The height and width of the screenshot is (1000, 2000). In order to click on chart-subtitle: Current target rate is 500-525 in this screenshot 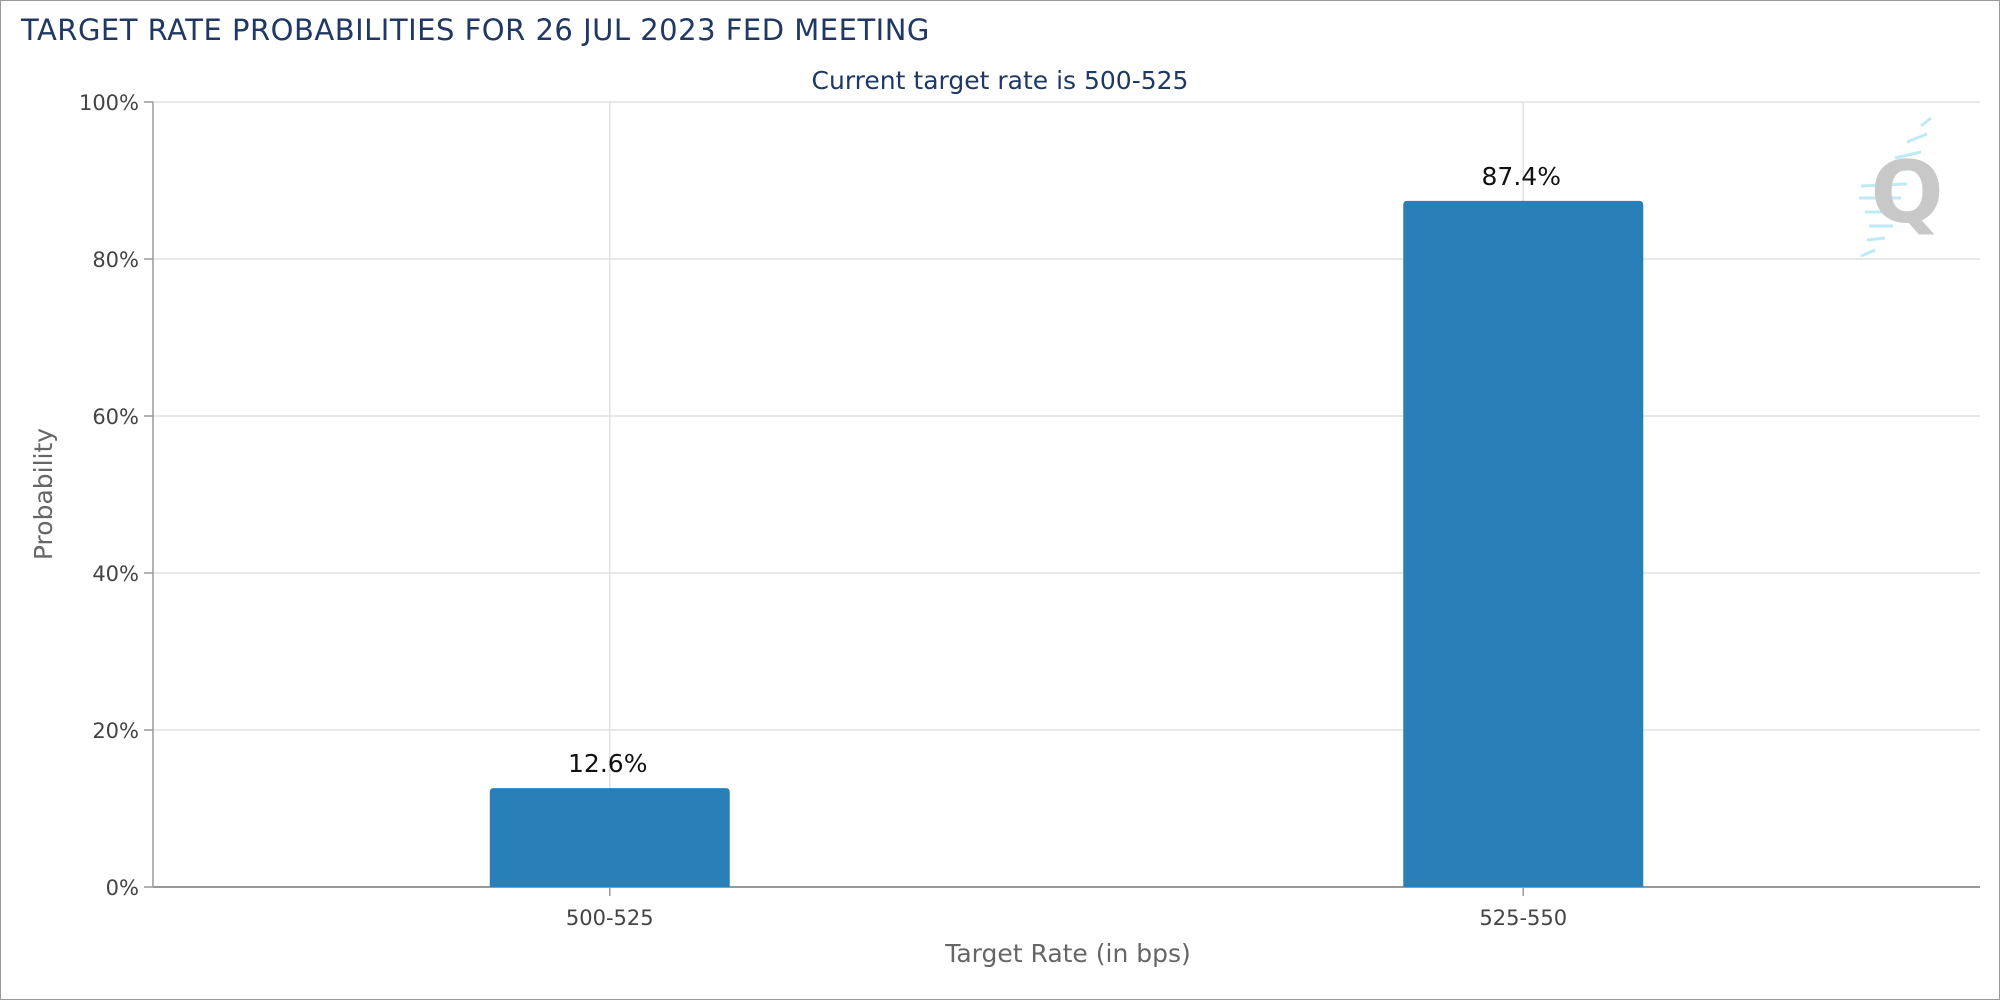, I will do `click(1000, 80)`.